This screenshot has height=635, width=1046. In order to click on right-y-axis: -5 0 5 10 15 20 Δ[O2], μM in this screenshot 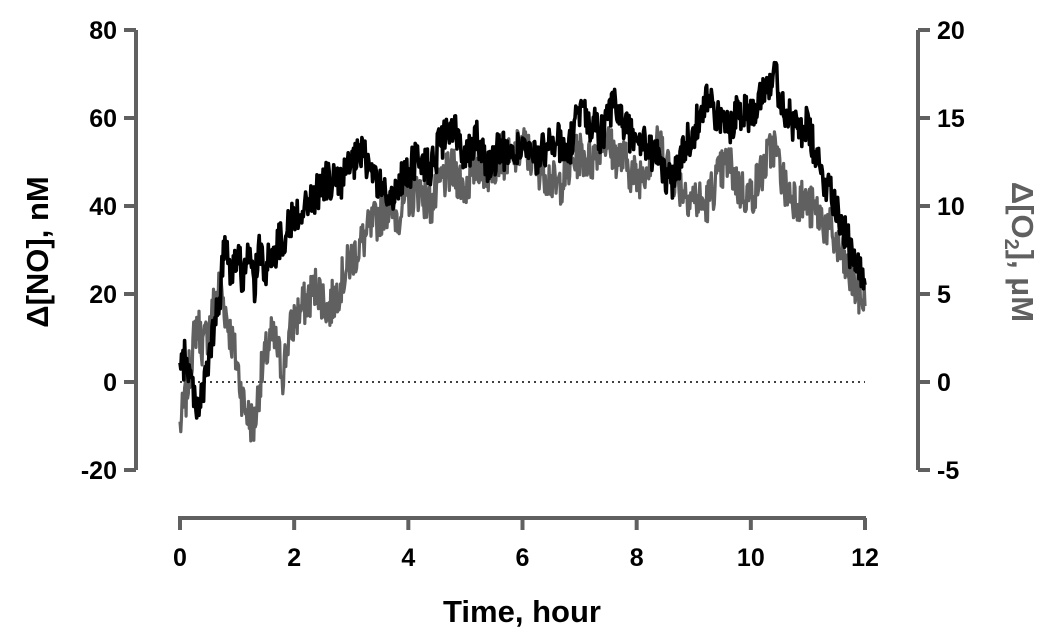, I will do `click(978, 251)`.